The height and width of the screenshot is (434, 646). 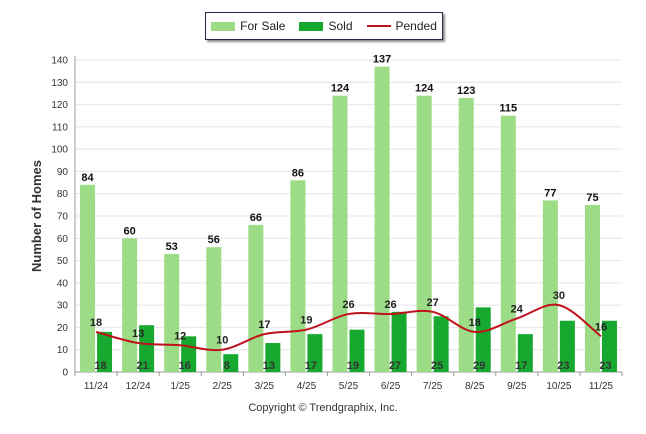 I want to click on bar-sold-label: 8, so click(x=227, y=366).